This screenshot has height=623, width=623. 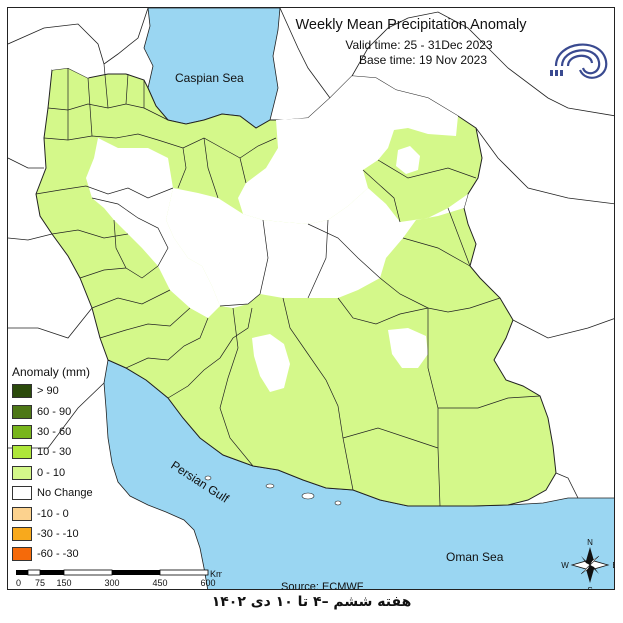 What do you see at coordinates (212, 68) in the screenshot?
I see `caspian-sea` at bounding box center [212, 68].